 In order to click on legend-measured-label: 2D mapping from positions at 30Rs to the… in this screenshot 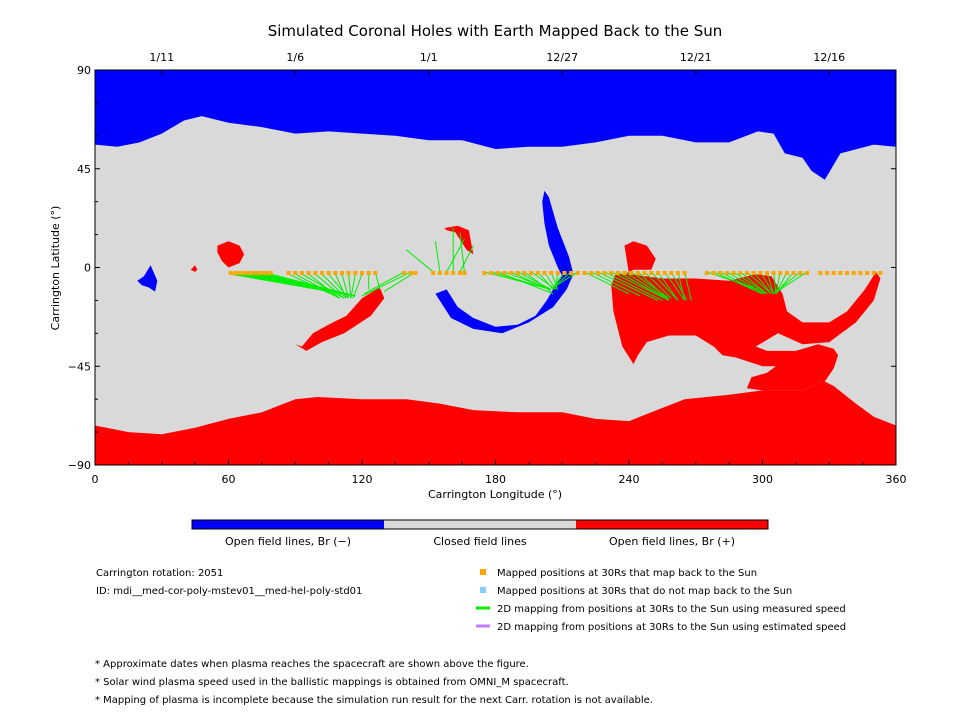, I will do `click(671, 609)`.